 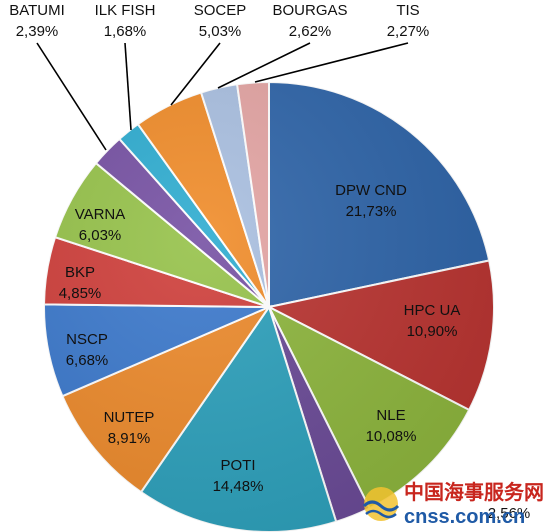 What do you see at coordinates (474, 492) in the screenshot?
I see `watermark-cn: 中国海事服务网` at bounding box center [474, 492].